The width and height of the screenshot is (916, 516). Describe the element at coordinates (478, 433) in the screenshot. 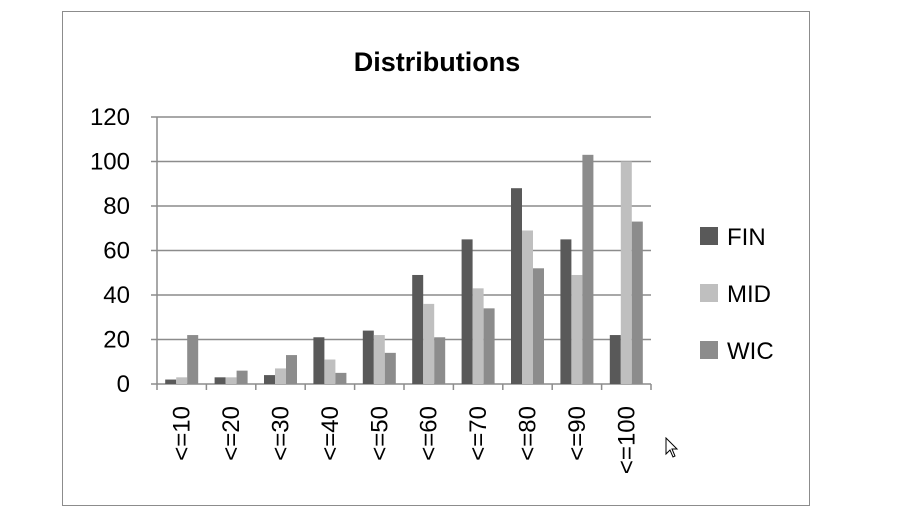

I see `x-tick-label: <=70` at that location.